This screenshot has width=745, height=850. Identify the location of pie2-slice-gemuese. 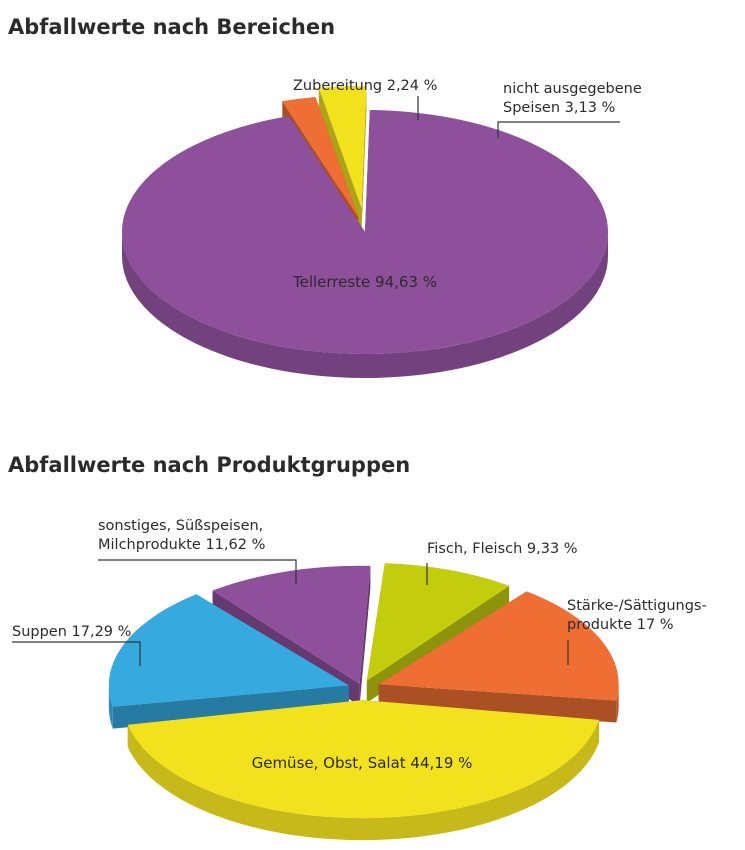
(363, 770).